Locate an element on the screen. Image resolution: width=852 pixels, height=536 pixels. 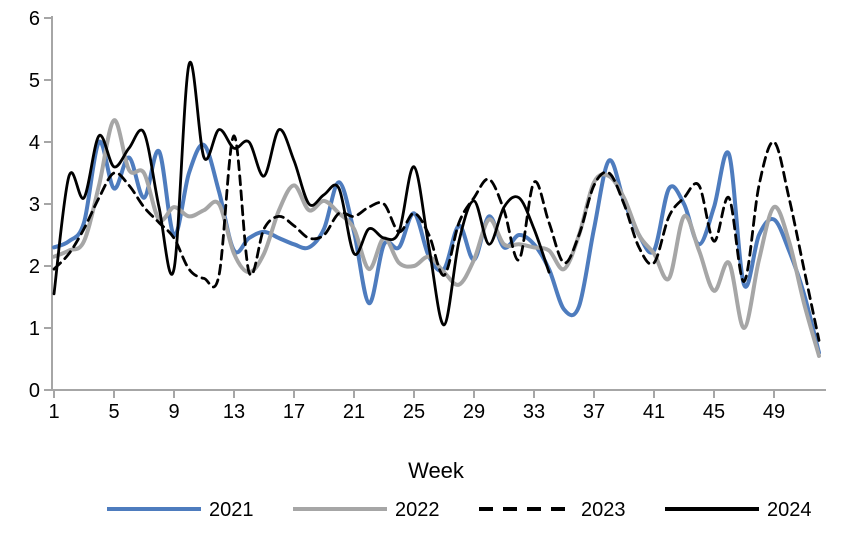
x-tick-label: 41 is located at coordinates (654, 412).